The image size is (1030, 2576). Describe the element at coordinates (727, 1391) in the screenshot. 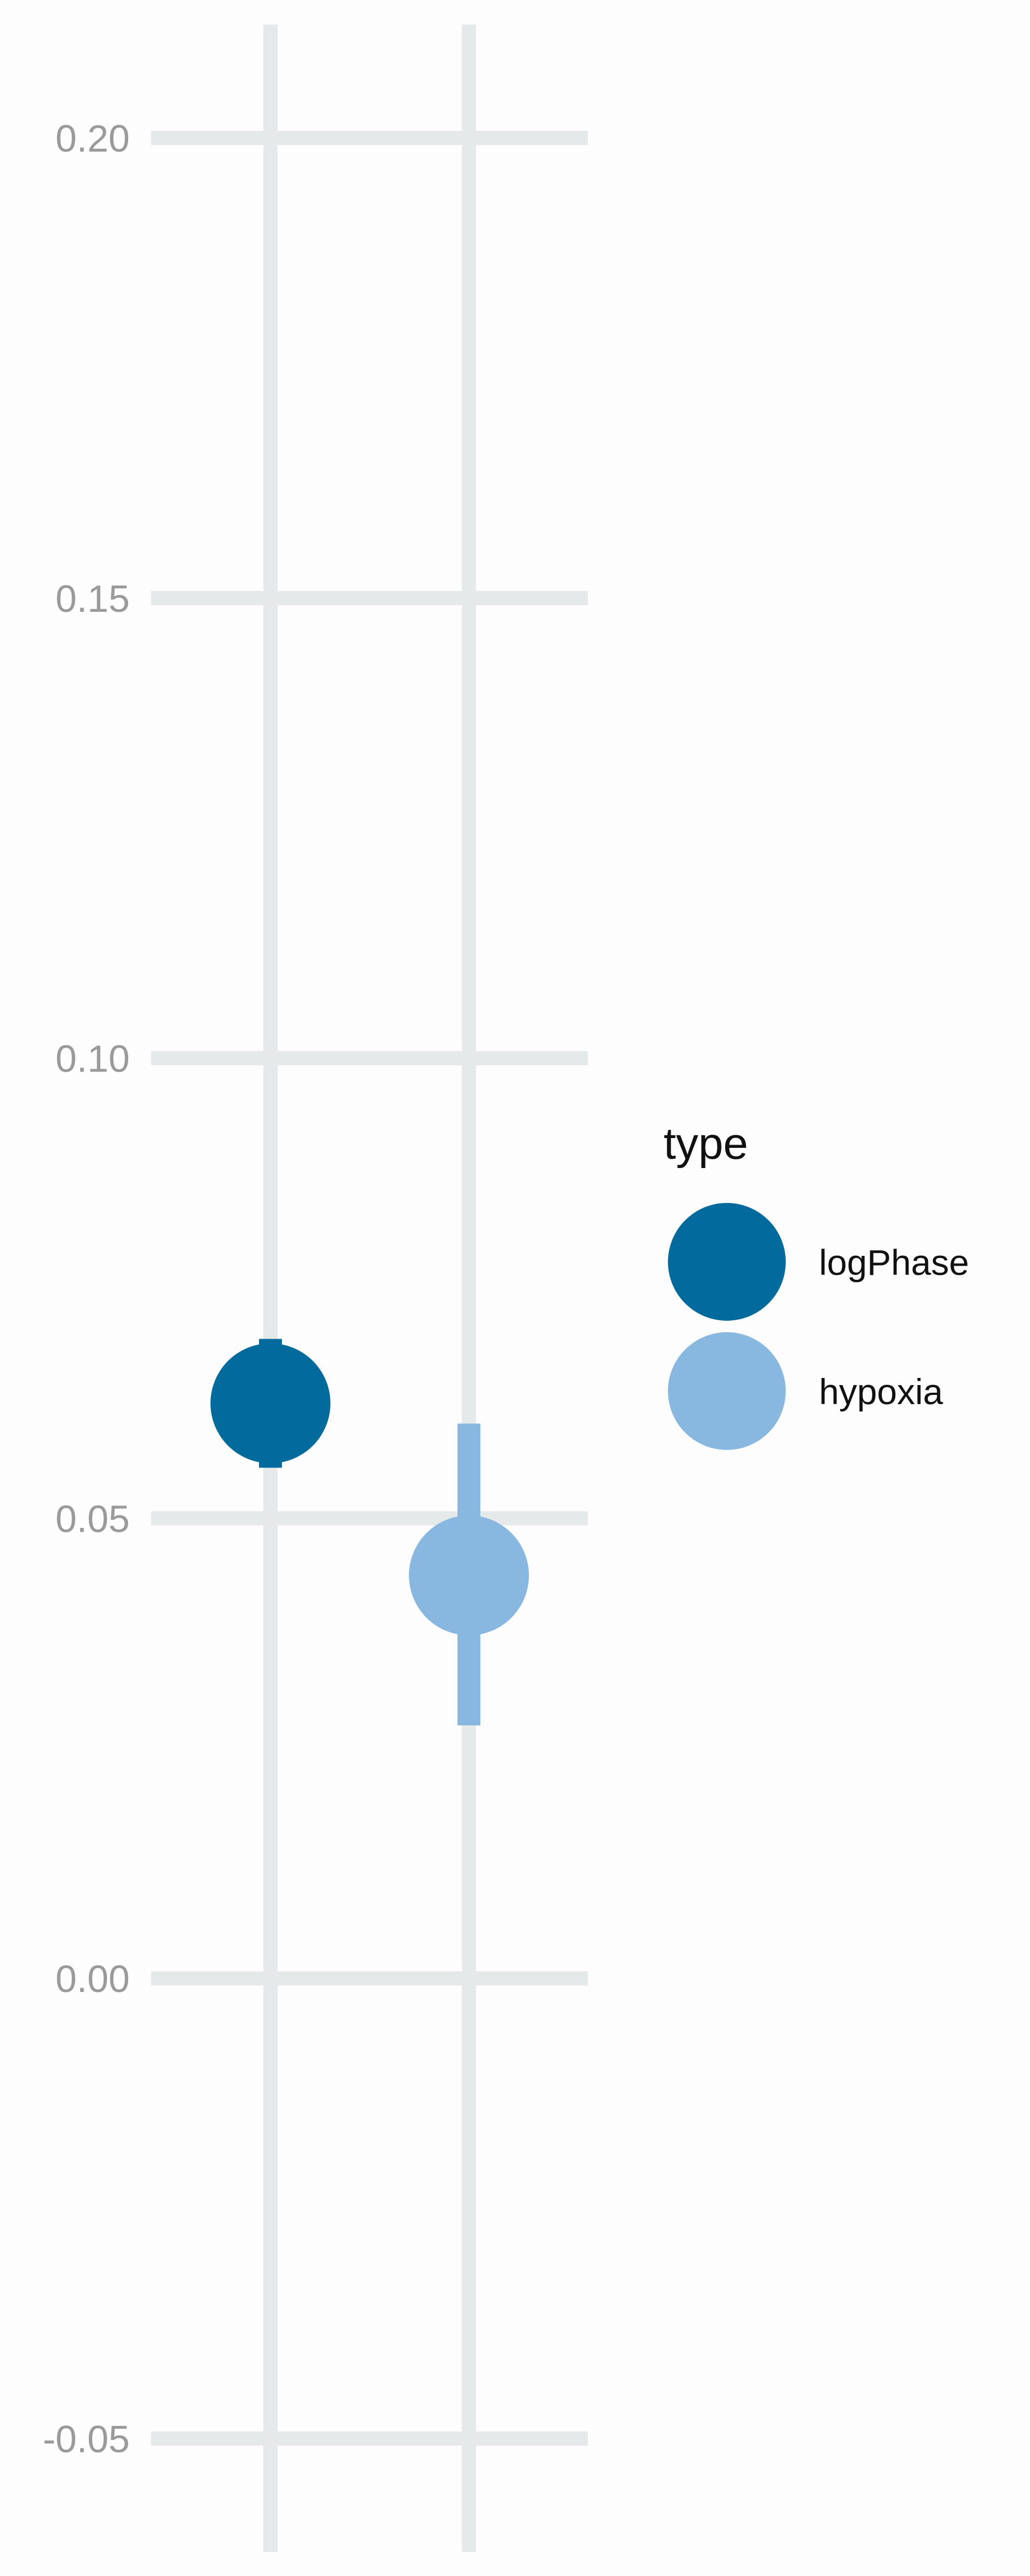

I see `legend-swatch-hypoxia` at that location.